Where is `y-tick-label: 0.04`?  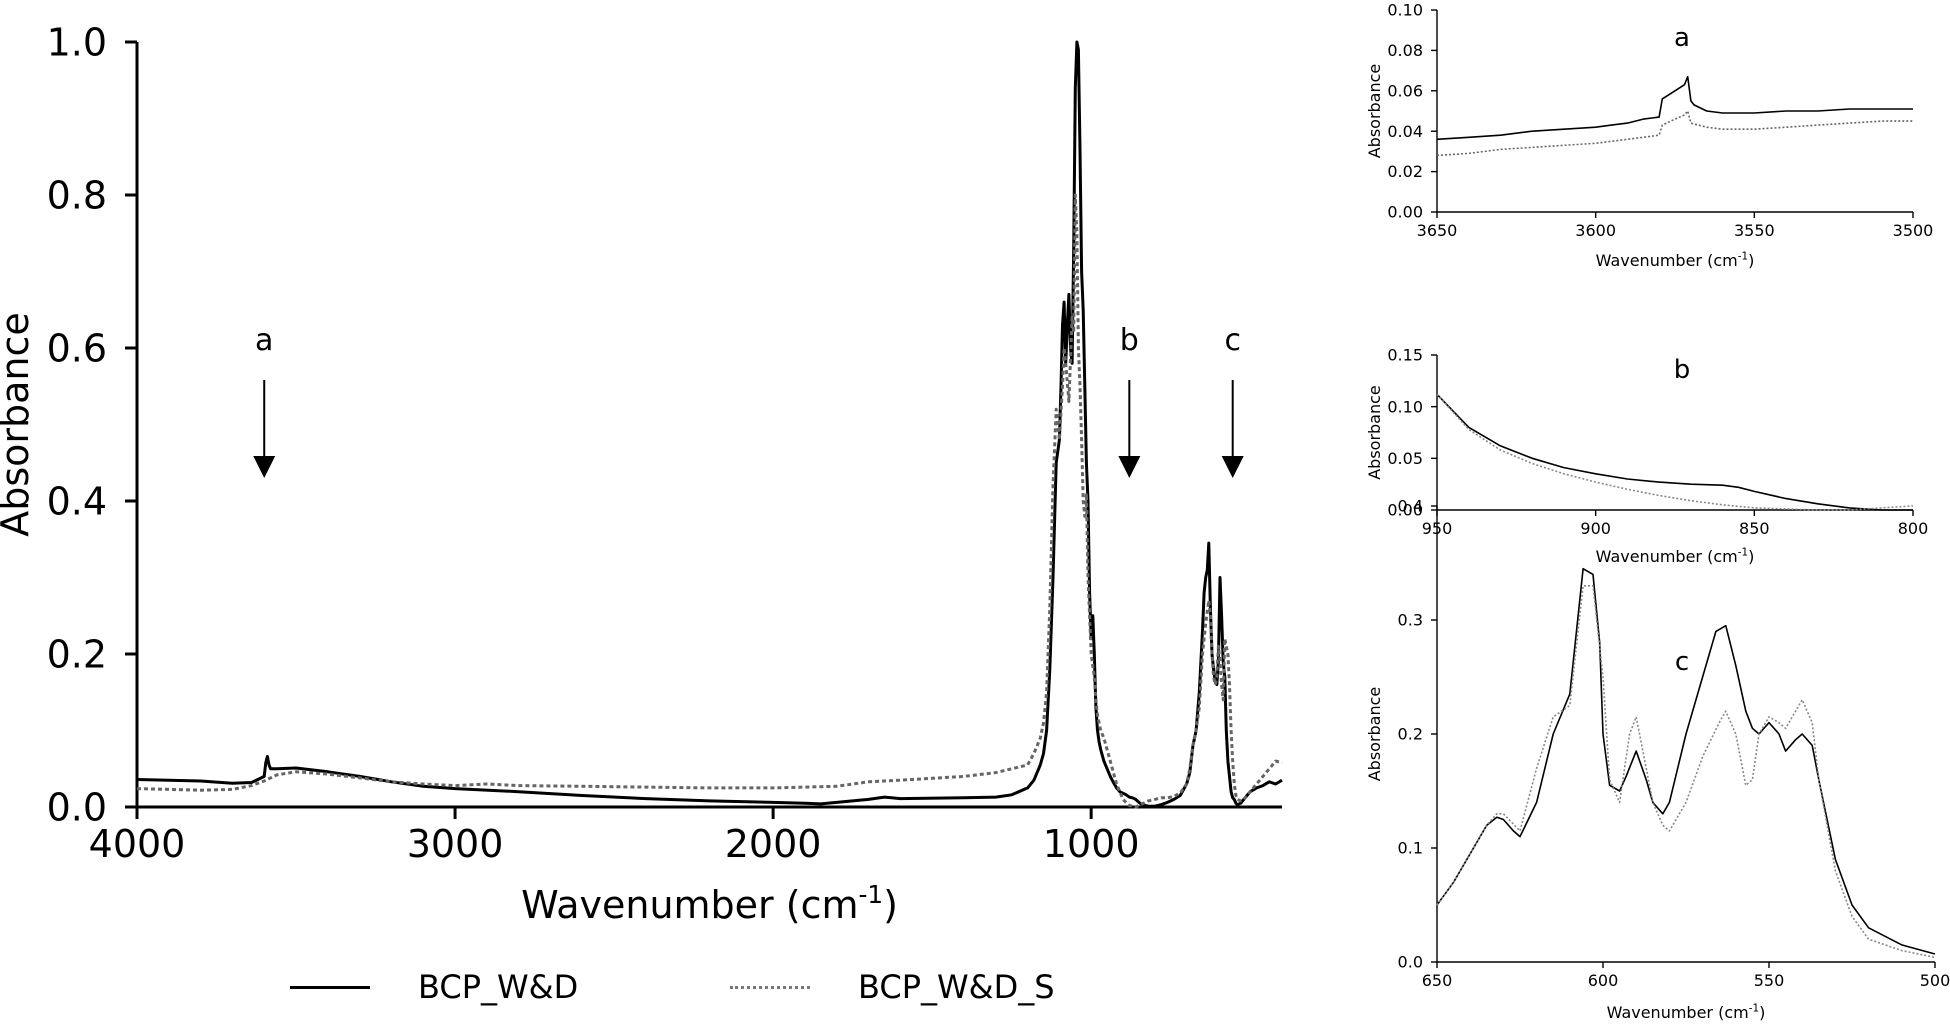
y-tick-label: 0.04 is located at coordinates (1405, 131).